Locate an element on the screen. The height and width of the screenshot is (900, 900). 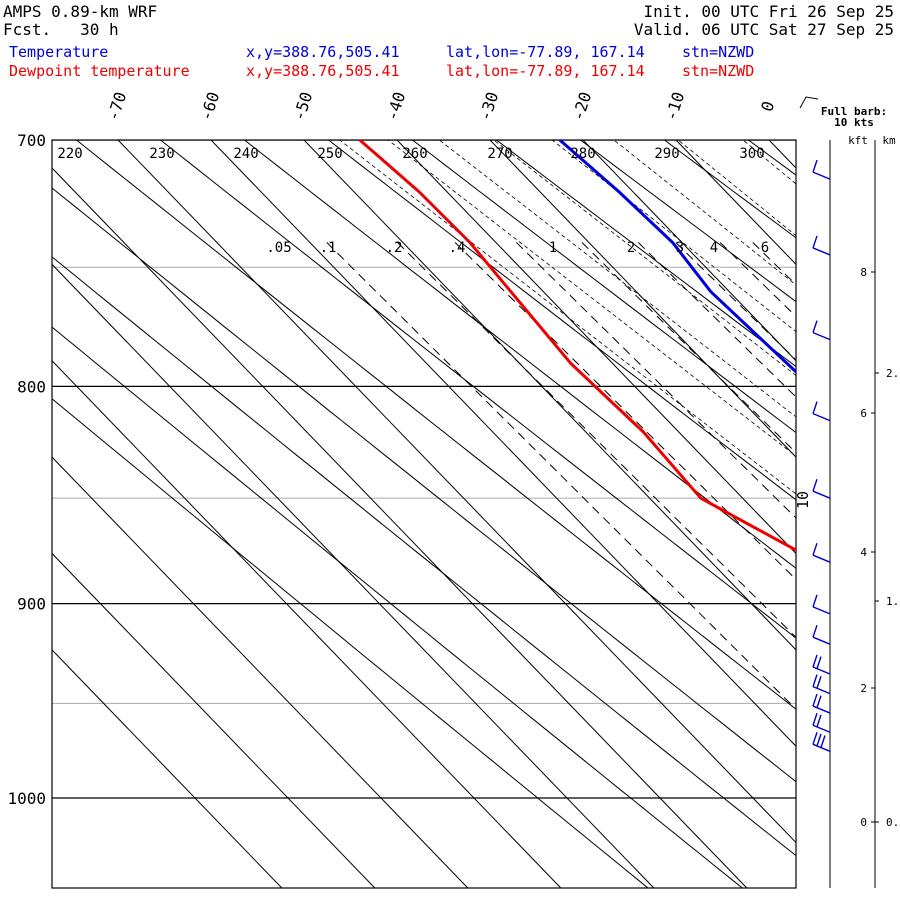
kft-tick-label: 4 is located at coordinates (863, 552).